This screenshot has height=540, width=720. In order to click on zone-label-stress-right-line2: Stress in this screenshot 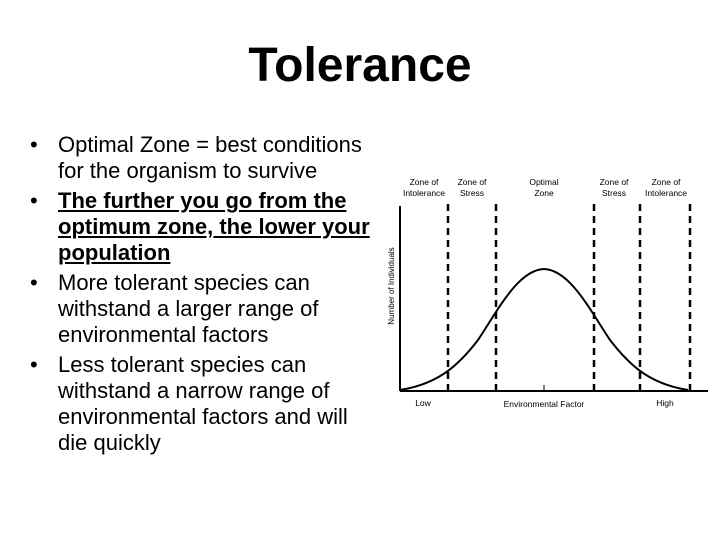, I will do `click(614, 193)`.